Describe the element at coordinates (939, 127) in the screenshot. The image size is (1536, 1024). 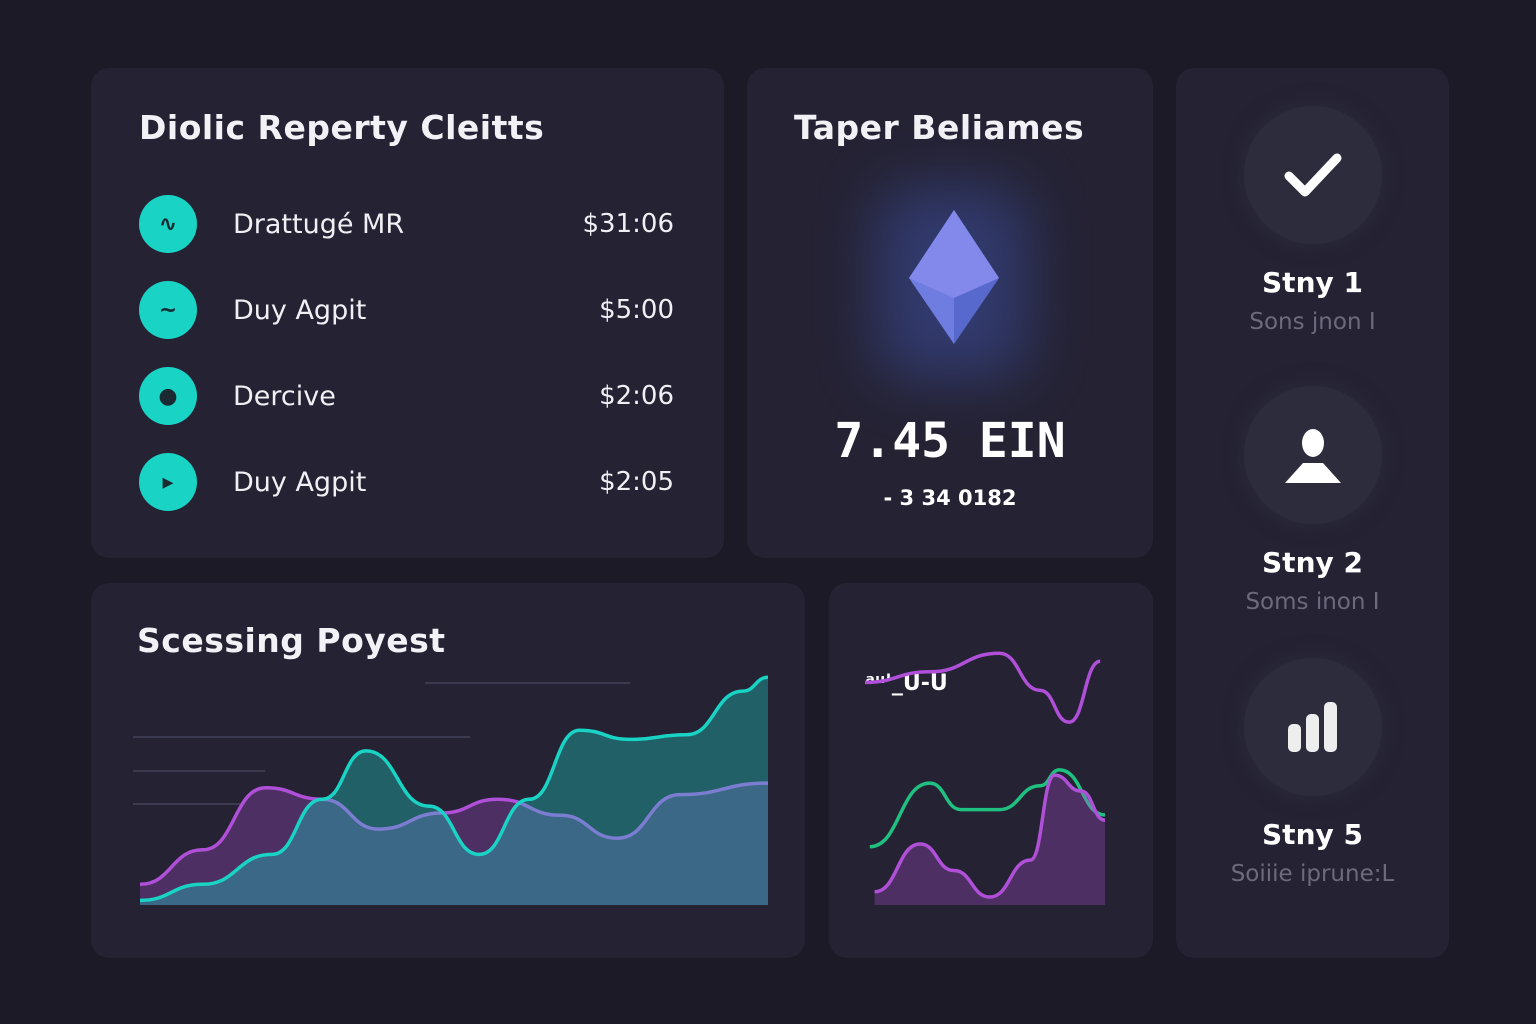
I see `balance-title: Taper Beliames` at that location.